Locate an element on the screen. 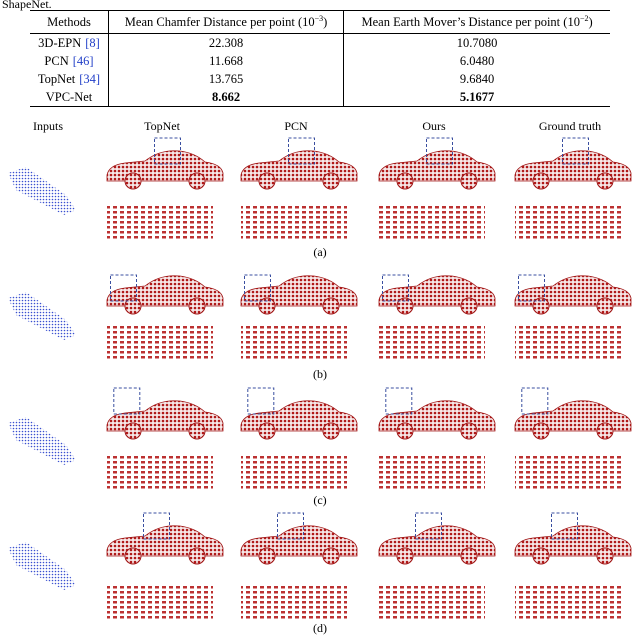 This screenshot has height=636, width=640. table-row: PCN [46] 11.668 6.0480 is located at coordinates (320, 61).